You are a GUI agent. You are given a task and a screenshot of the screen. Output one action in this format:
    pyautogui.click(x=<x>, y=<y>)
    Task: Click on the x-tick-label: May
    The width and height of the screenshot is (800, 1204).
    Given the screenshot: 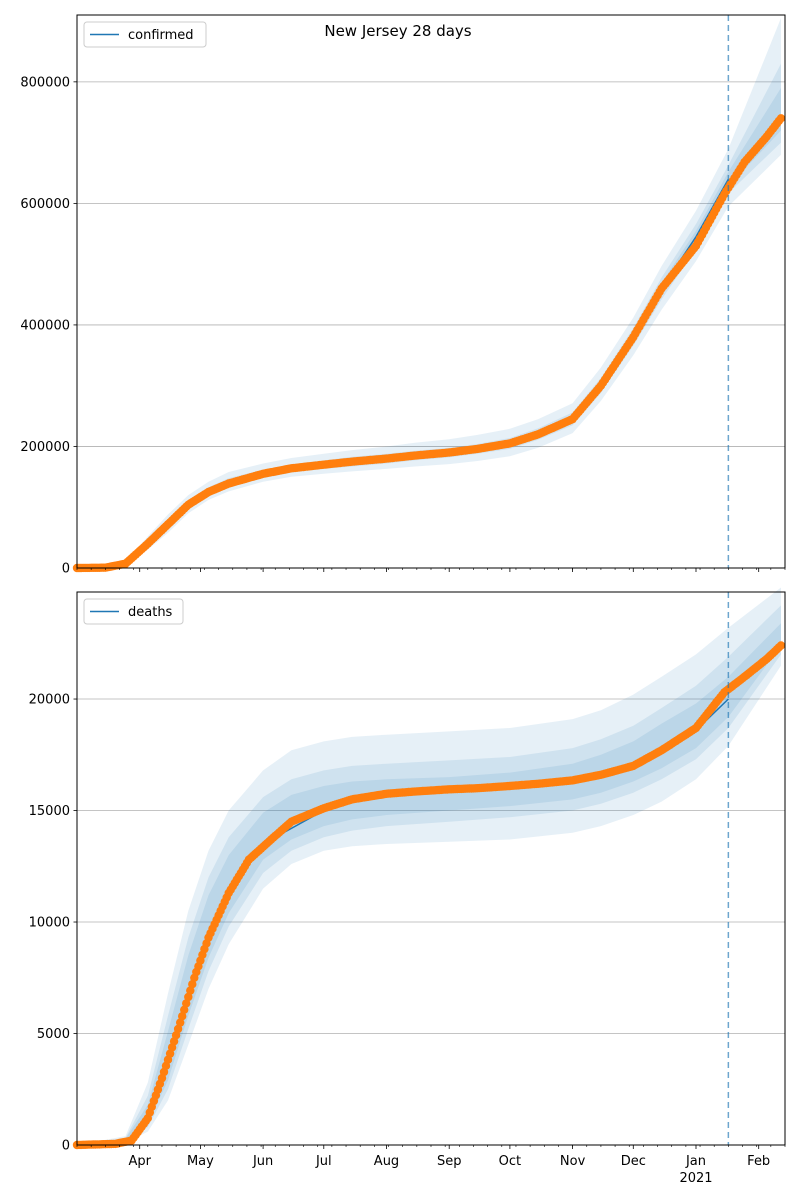 What is the action you would take?
    pyautogui.click(x=200, y=1161)
    